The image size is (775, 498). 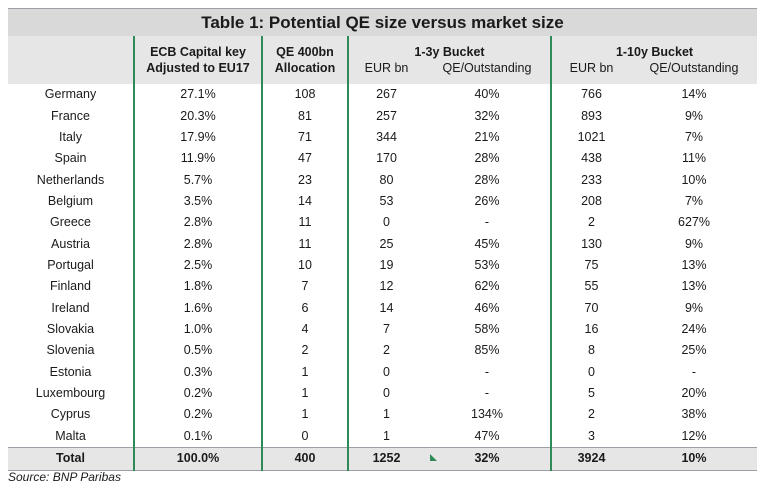 What do you see at coordinates (197, 180) in the screenshot?
I see `ecb-cell: 5.7%` at bounding box center [197, 180].